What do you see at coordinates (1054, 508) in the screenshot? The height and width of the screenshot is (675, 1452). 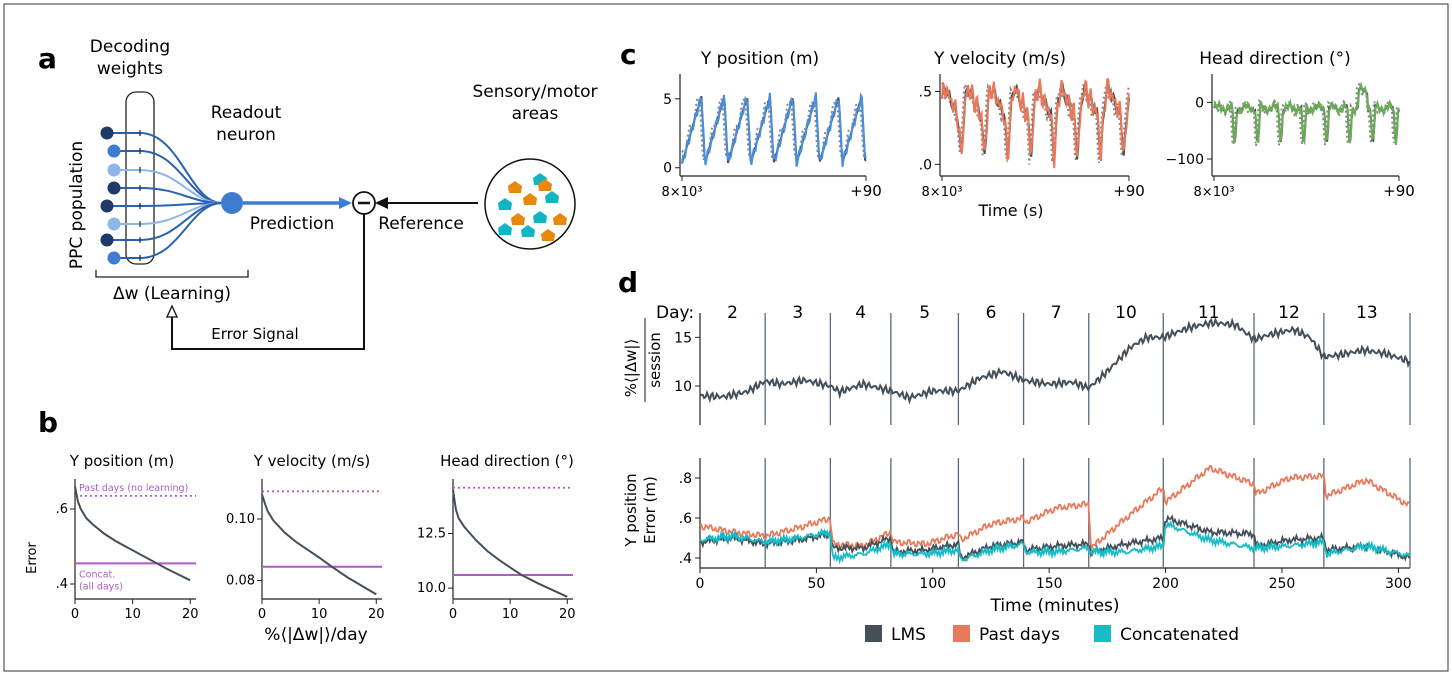 I see `series-past-days` at bounding box center [1054, 508].